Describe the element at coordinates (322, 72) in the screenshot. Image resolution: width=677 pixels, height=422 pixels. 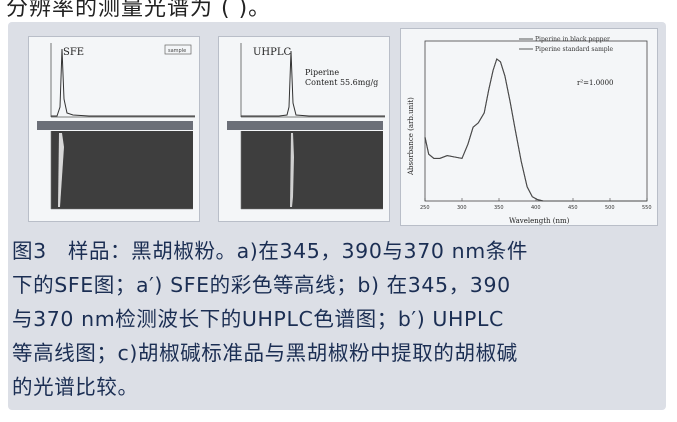
I see `uhplc-annotation-name: Piperine` at that location.